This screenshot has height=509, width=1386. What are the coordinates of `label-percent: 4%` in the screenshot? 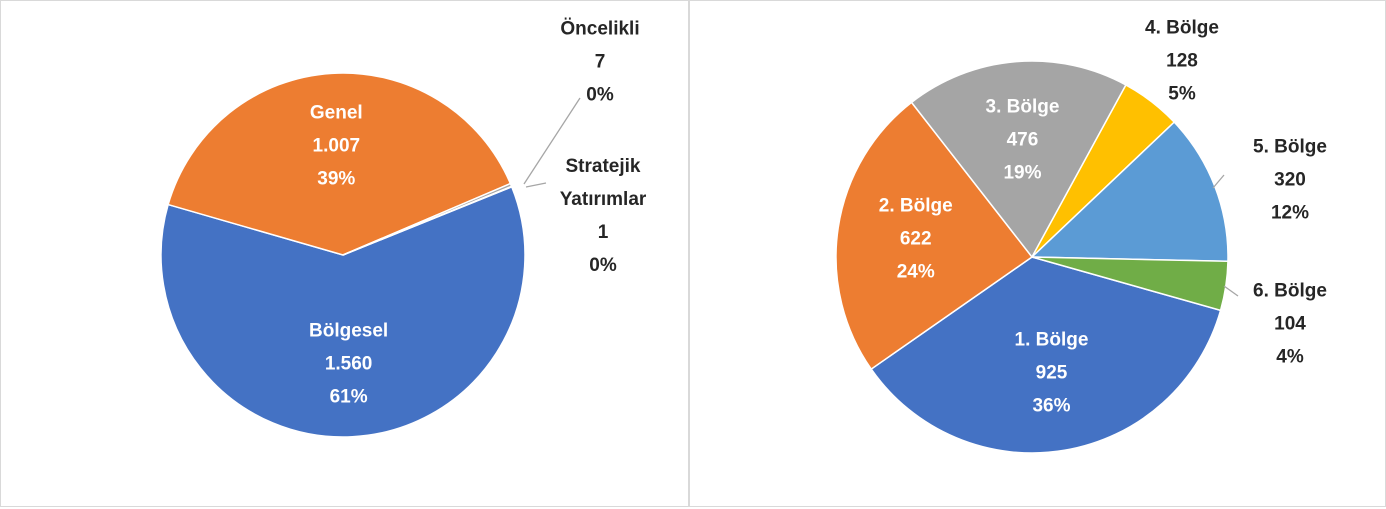 It's located at (1290, 357).